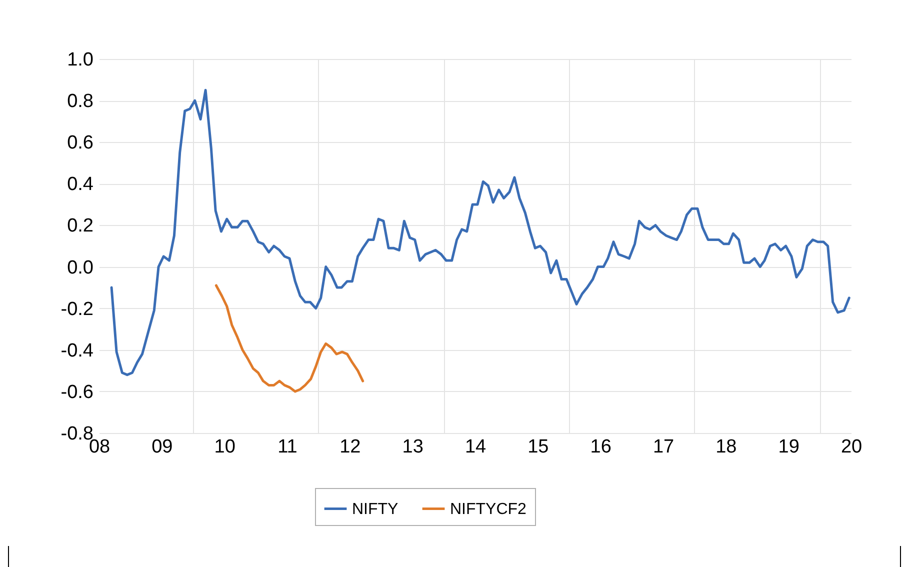 The height and width of the screenshot is (567, 905). Describe the element at coordinates (80, 267) in the screenshot. I see `y-tick-label: 0.0` at that location.